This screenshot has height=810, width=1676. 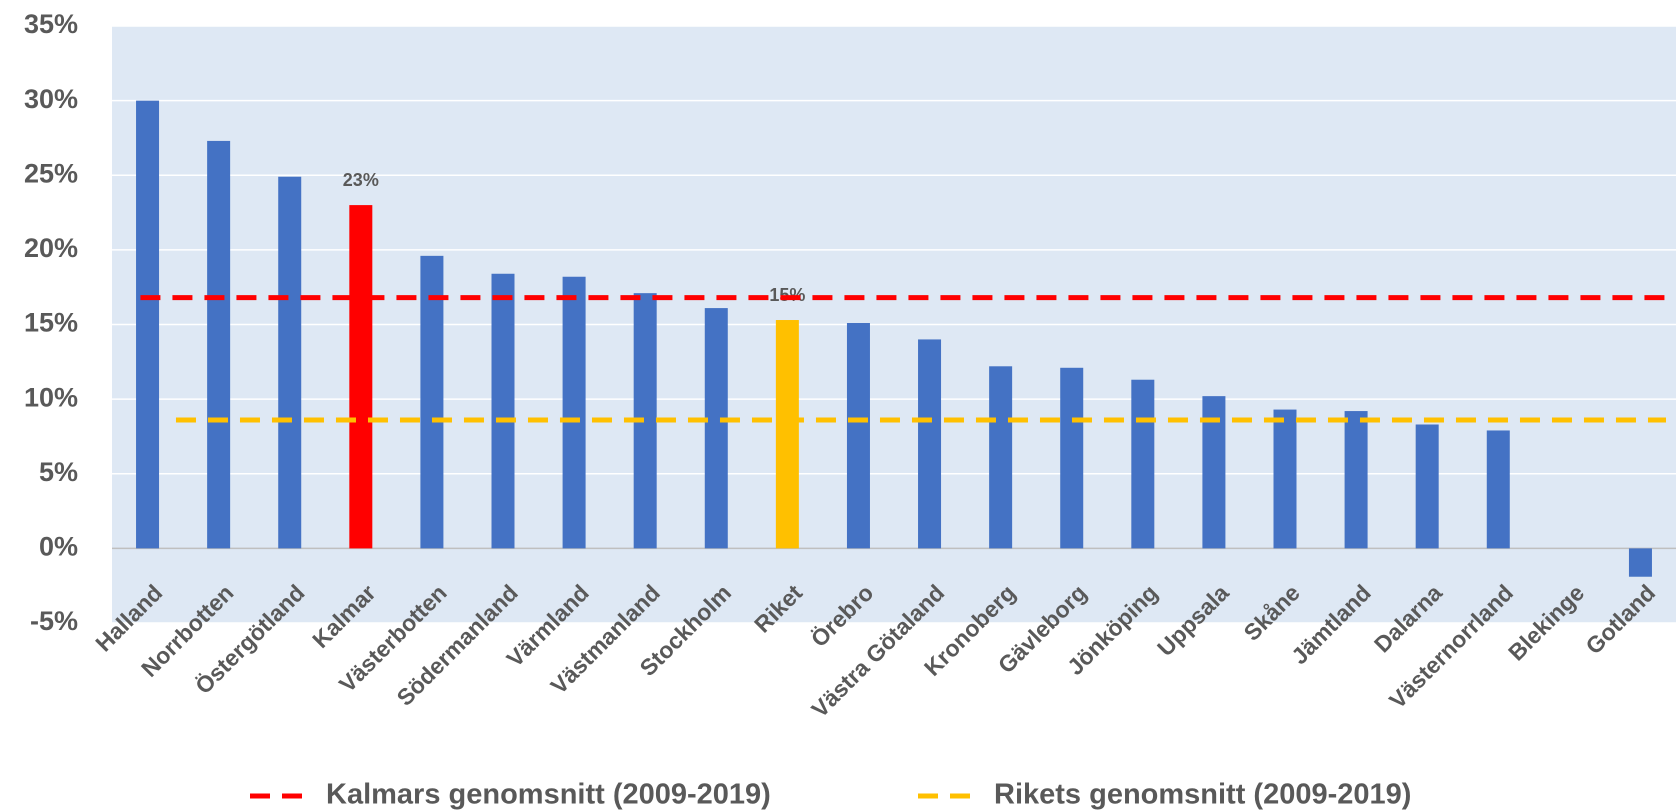 What do you see at coordinates (54, 621) in the screenshot?
I see `y-tick-label: -5%` at bounding box center [54, 621].